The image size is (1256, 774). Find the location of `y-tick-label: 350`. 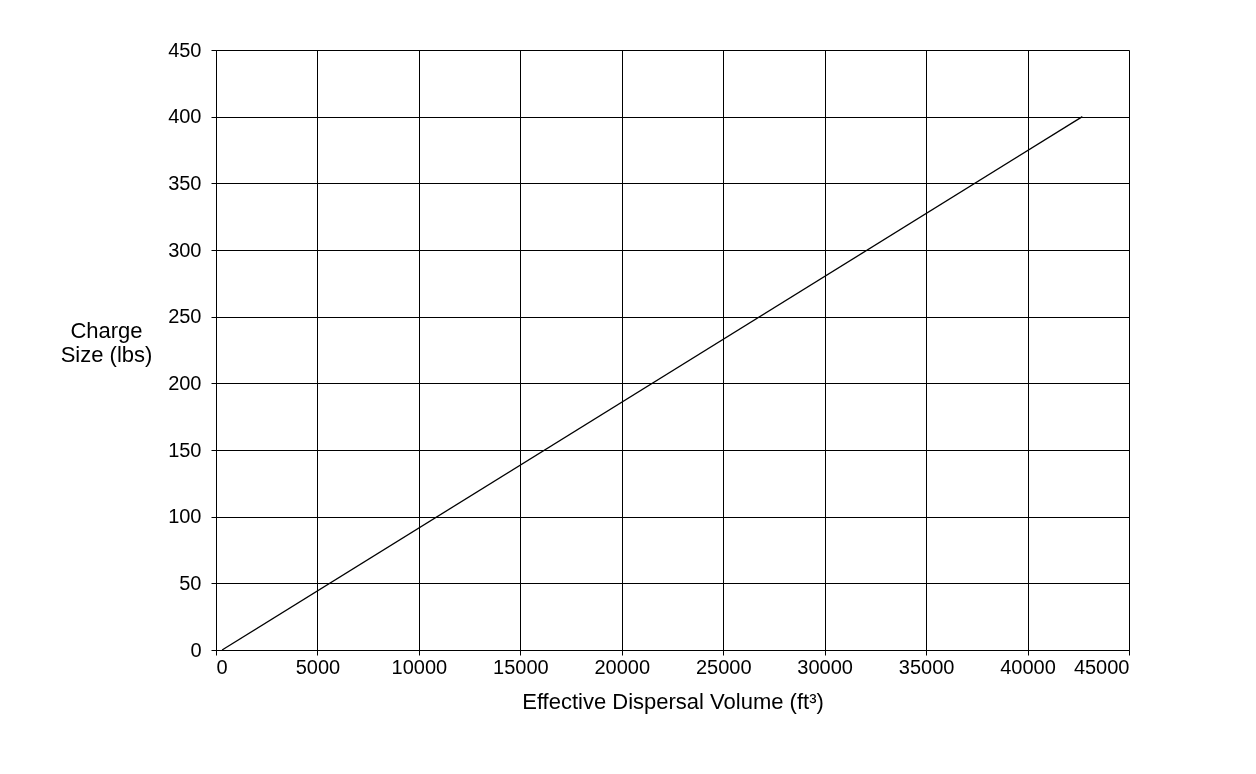

y-tick-label: 350 is located at coordinates (185, 182).